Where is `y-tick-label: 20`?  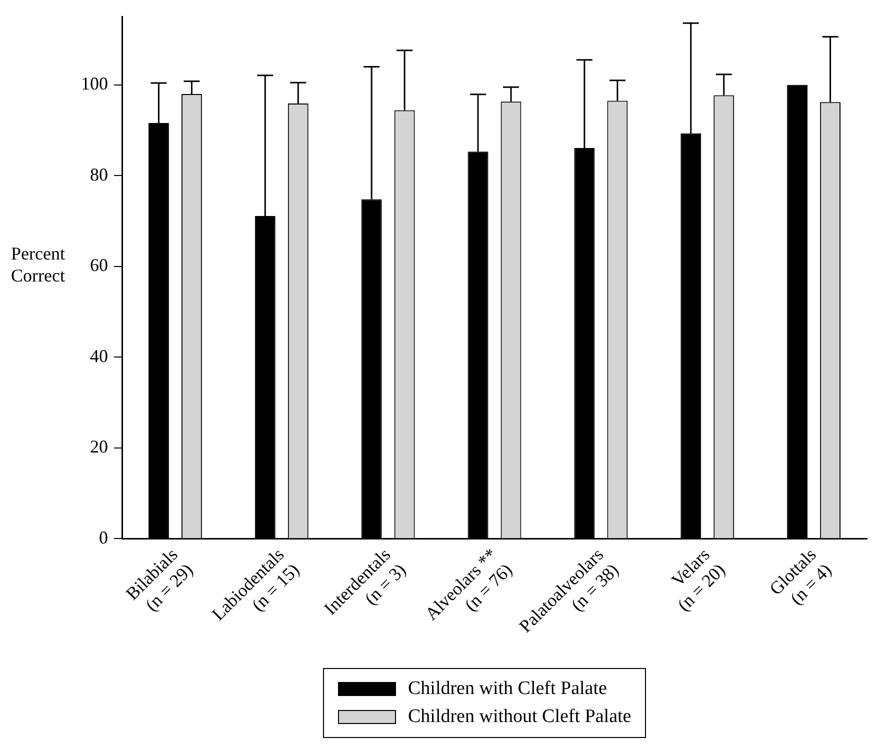 y-tick-label: 20 is located at coordinates (99, 446).